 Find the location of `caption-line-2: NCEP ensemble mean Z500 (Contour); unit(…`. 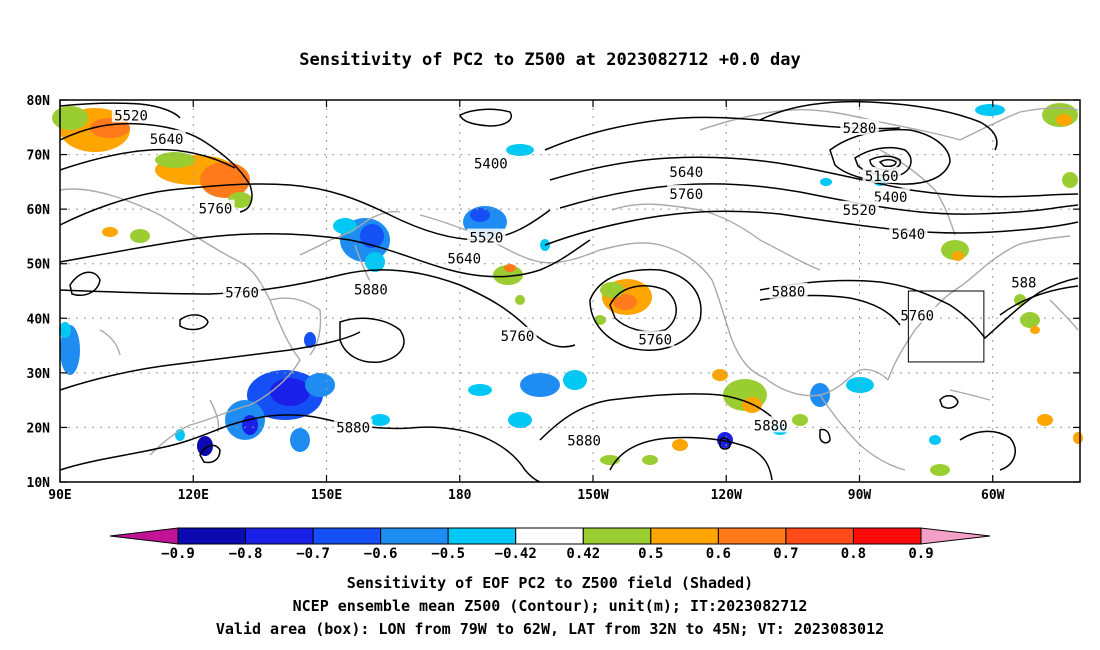

caption-line-2: NCEP ensemble mean Z500 (Contour); unit(… is located at coordinates (550, 606).